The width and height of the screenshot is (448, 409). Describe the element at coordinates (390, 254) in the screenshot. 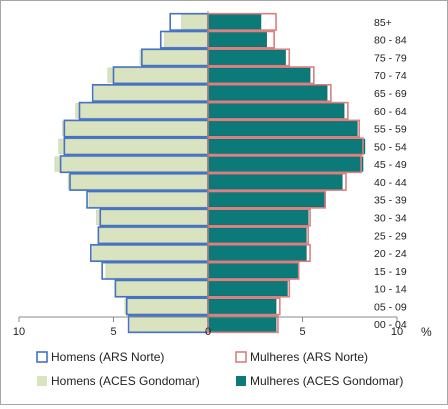

I see `category-label-20-24: 20 - 24` at that location.